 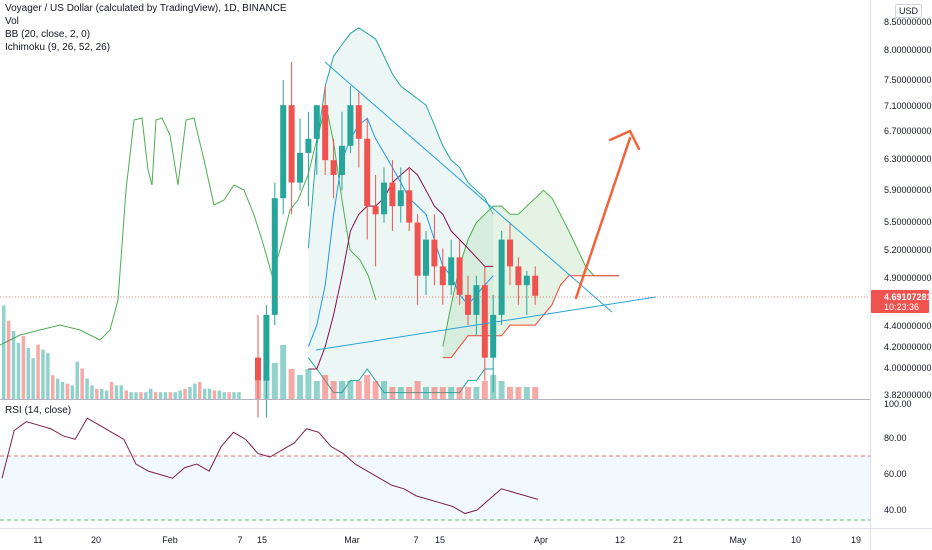 What do you see at coordinates (908, 347) in the screenshot?
I see `price-tick-label: 4.20000000` at bounding box center [908, 347].